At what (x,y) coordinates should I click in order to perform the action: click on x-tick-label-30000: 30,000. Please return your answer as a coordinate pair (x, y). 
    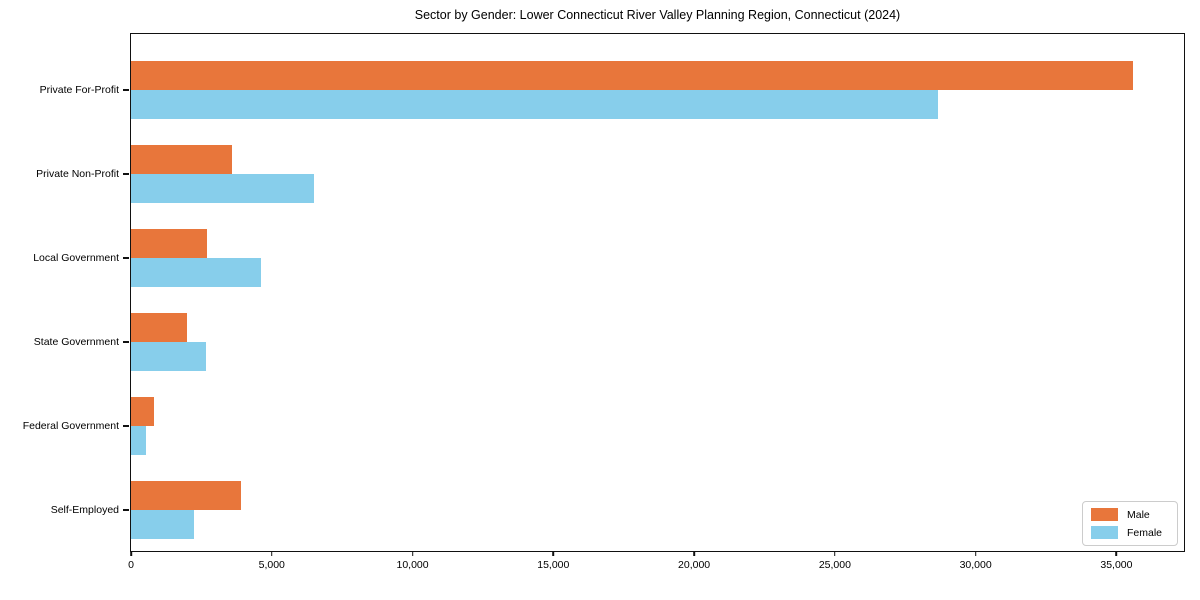
    Looking at the image, I should click on (975, 565).